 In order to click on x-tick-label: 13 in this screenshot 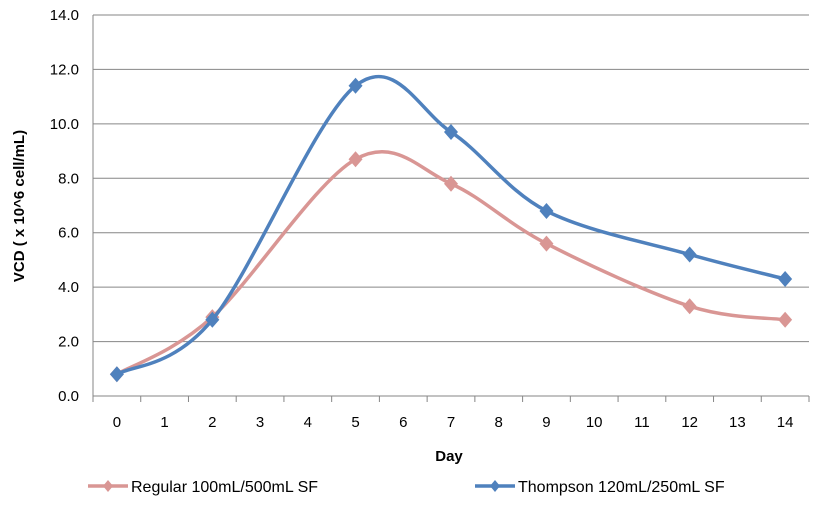, I will do `click(737, 422)`.